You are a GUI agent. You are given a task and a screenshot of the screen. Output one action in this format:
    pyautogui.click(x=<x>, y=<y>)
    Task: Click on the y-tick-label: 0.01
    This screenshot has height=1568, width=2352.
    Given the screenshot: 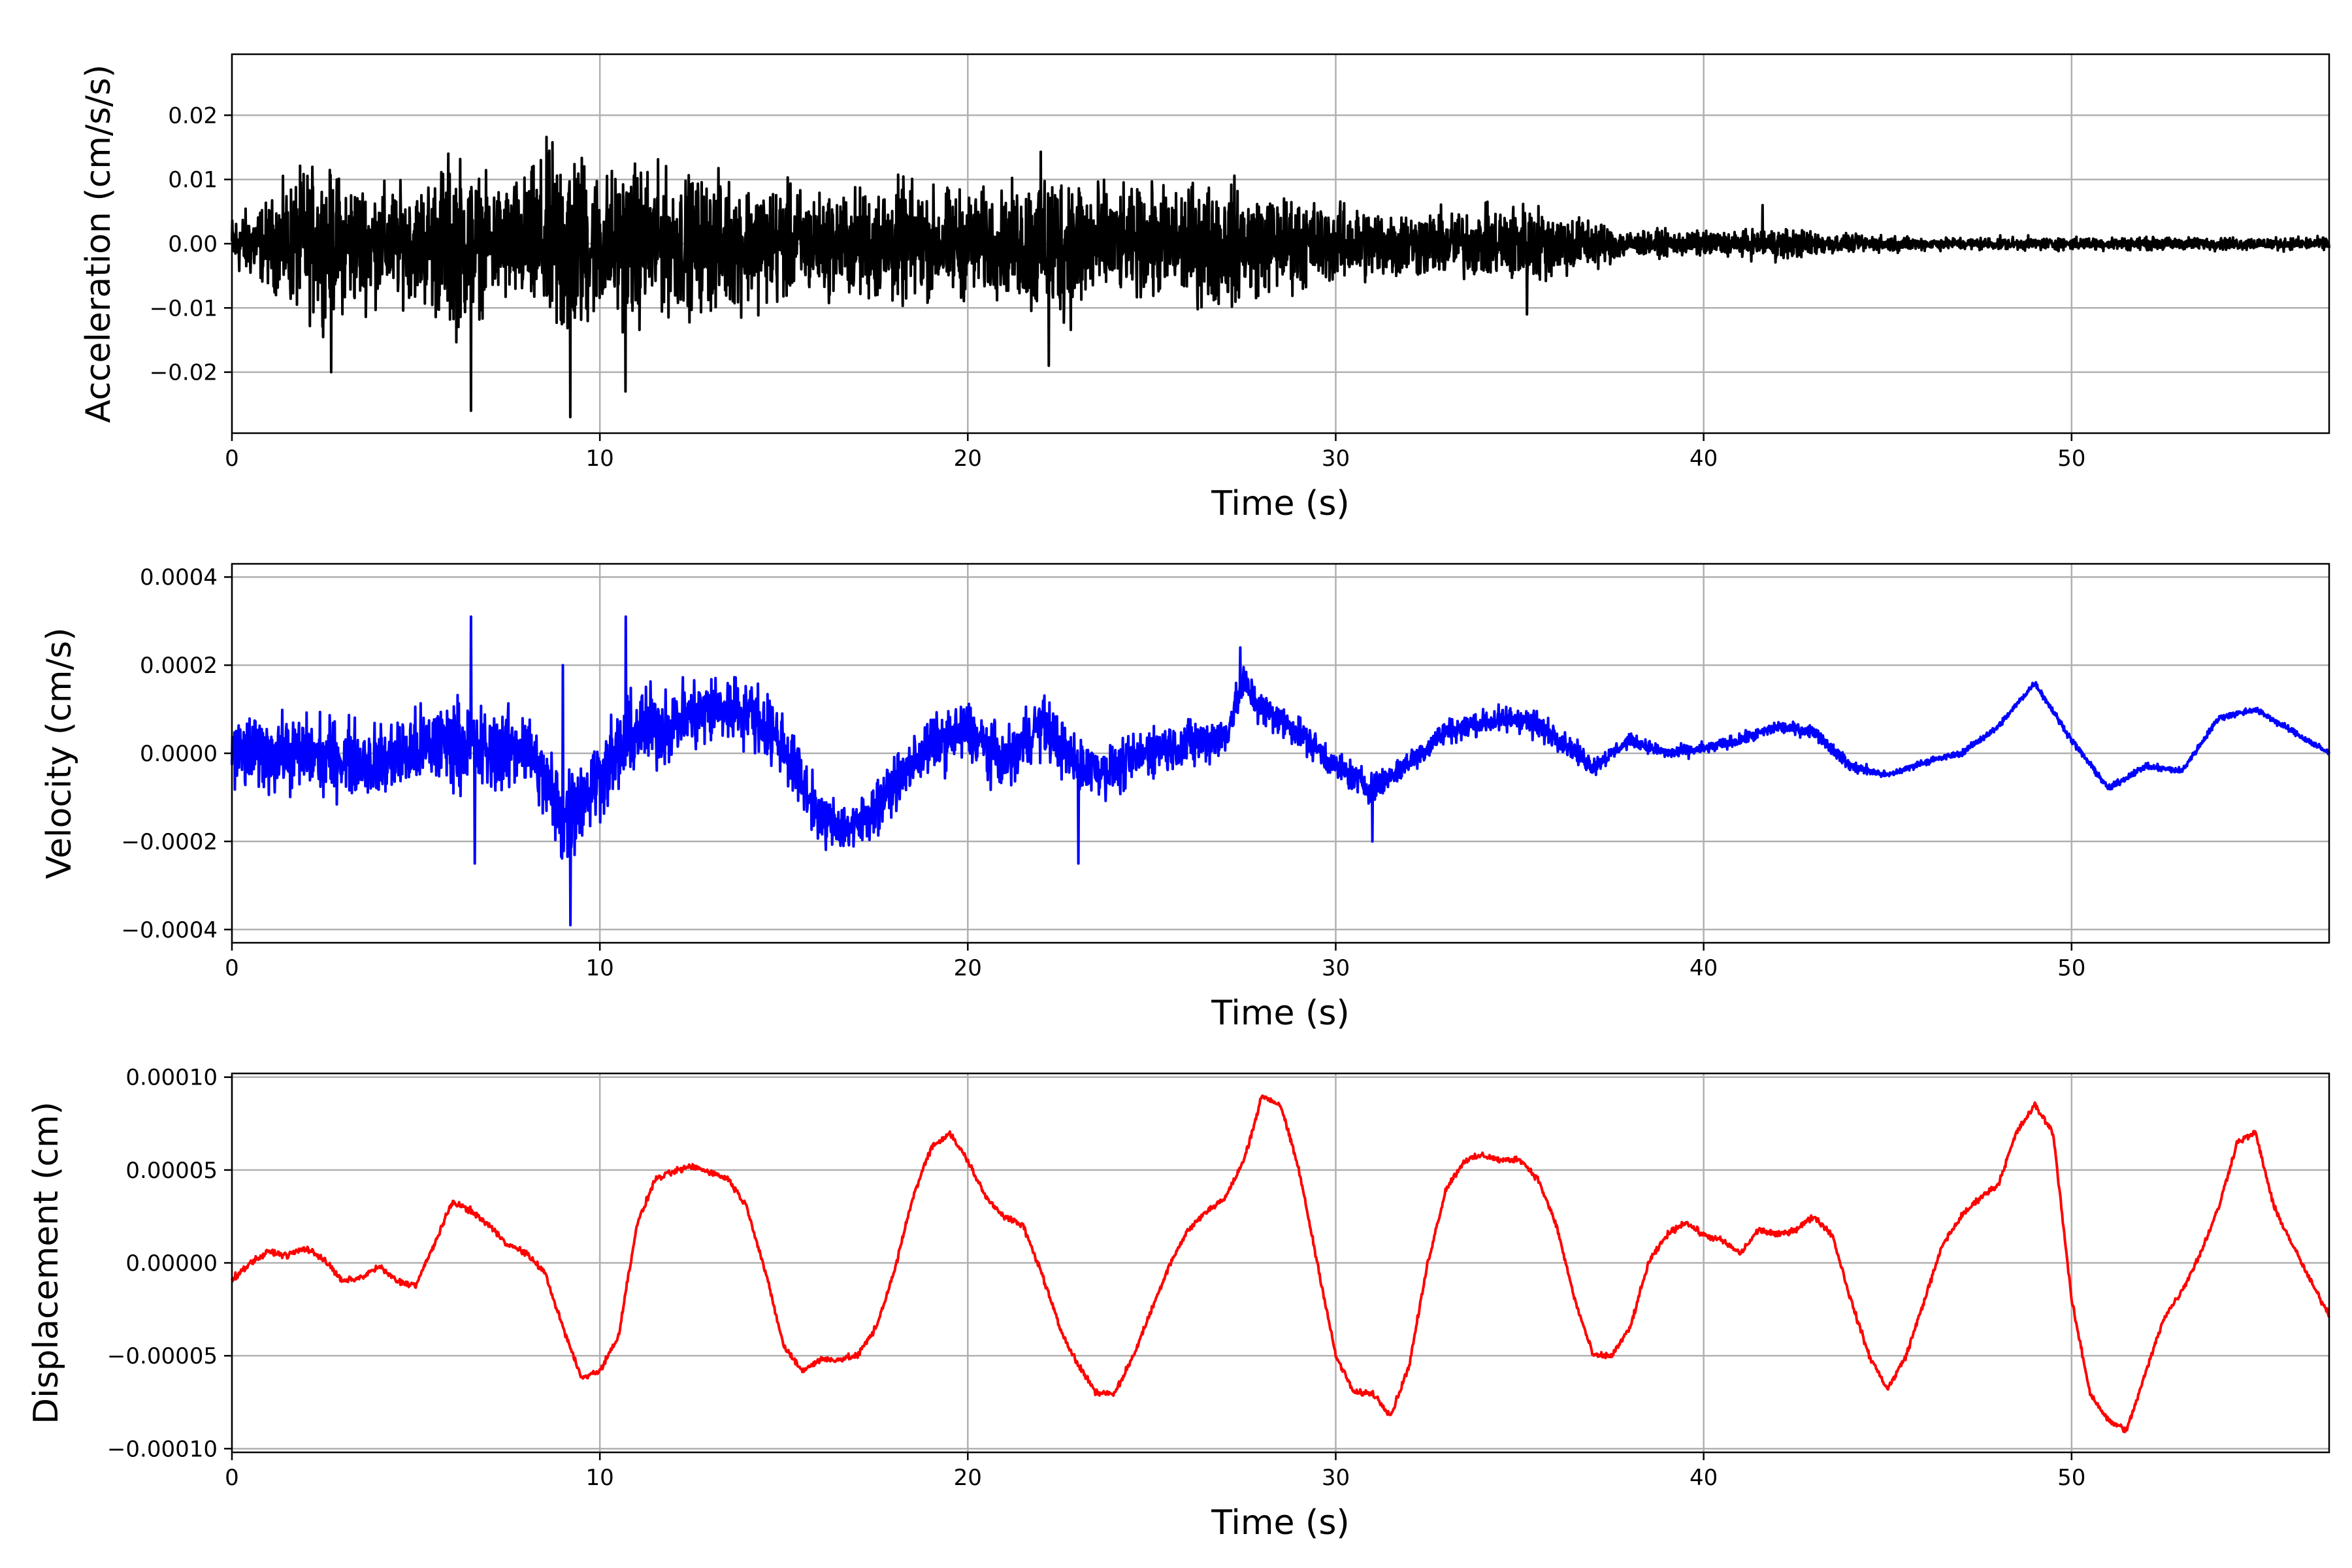 What is the action you would take?
    pyautogui.click(x=193, y=180)
    